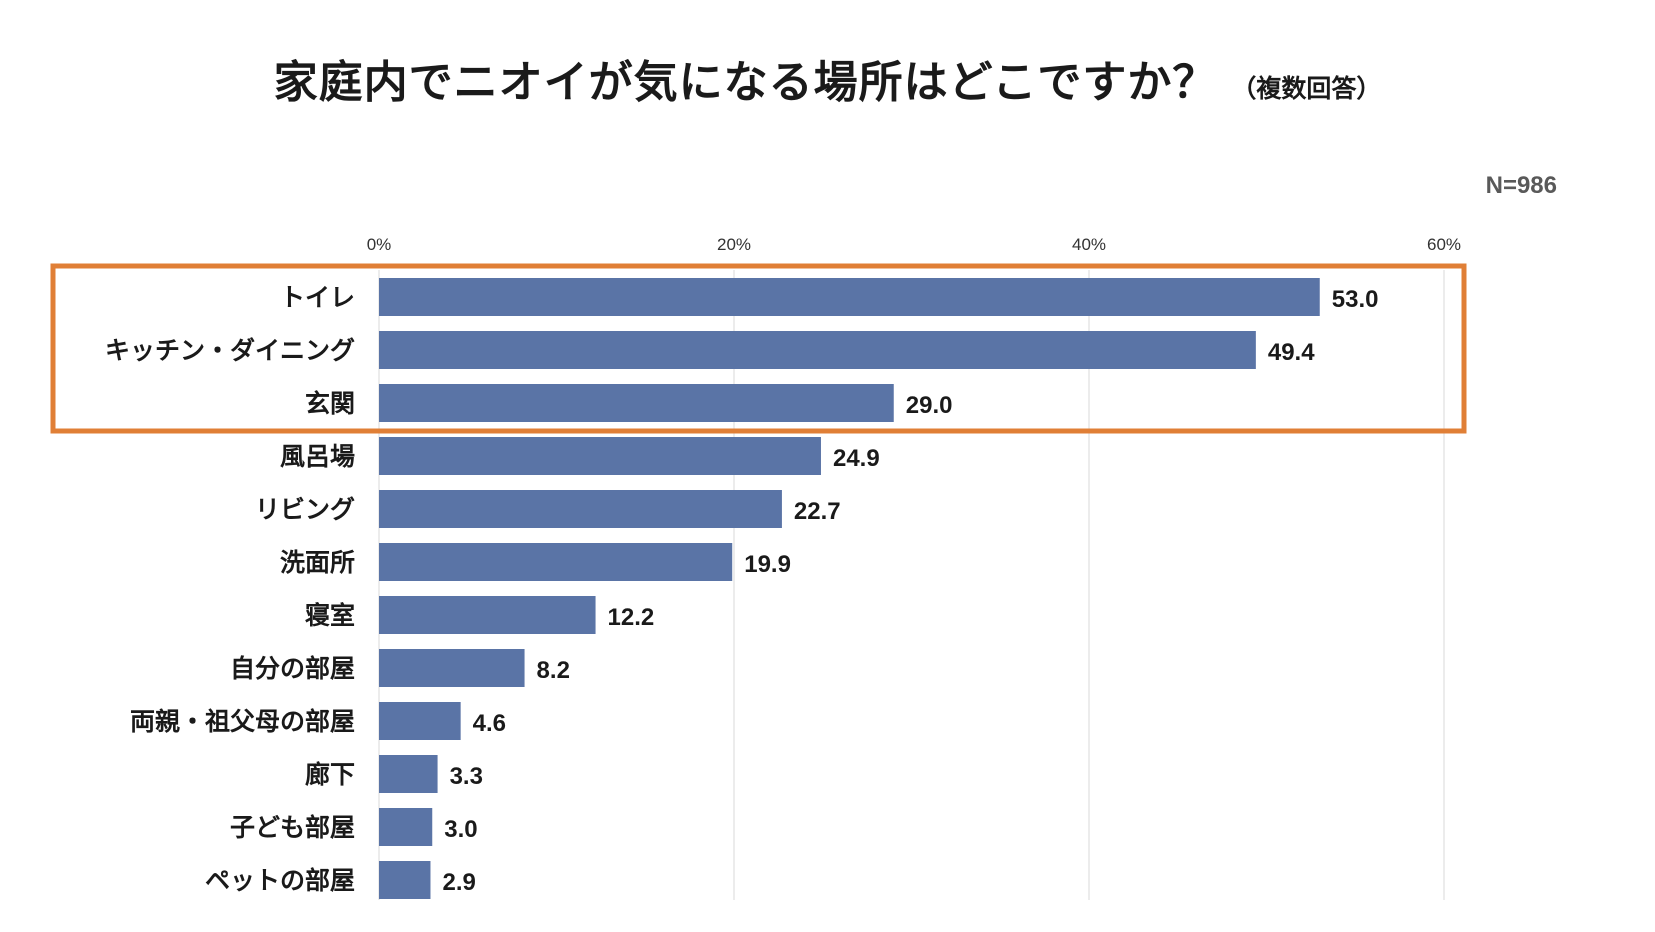  What do you see at coordinates (230, 350) in the screenshot?
I see `category-label: キッチン・ダイニング` at bounding box center [230, 350].